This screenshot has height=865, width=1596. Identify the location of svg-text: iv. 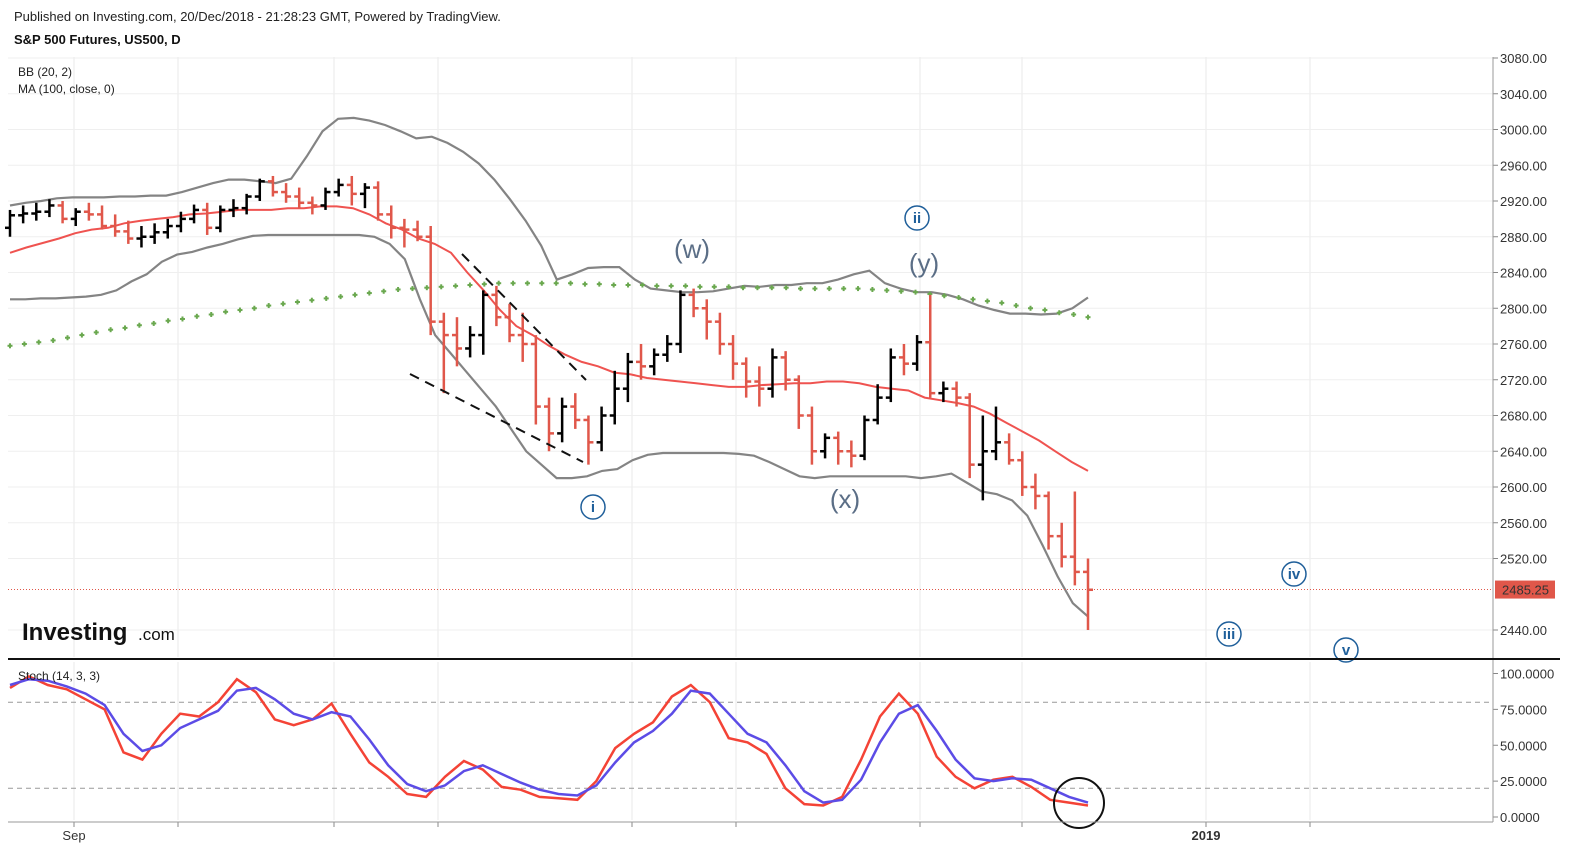
(1294, 574).